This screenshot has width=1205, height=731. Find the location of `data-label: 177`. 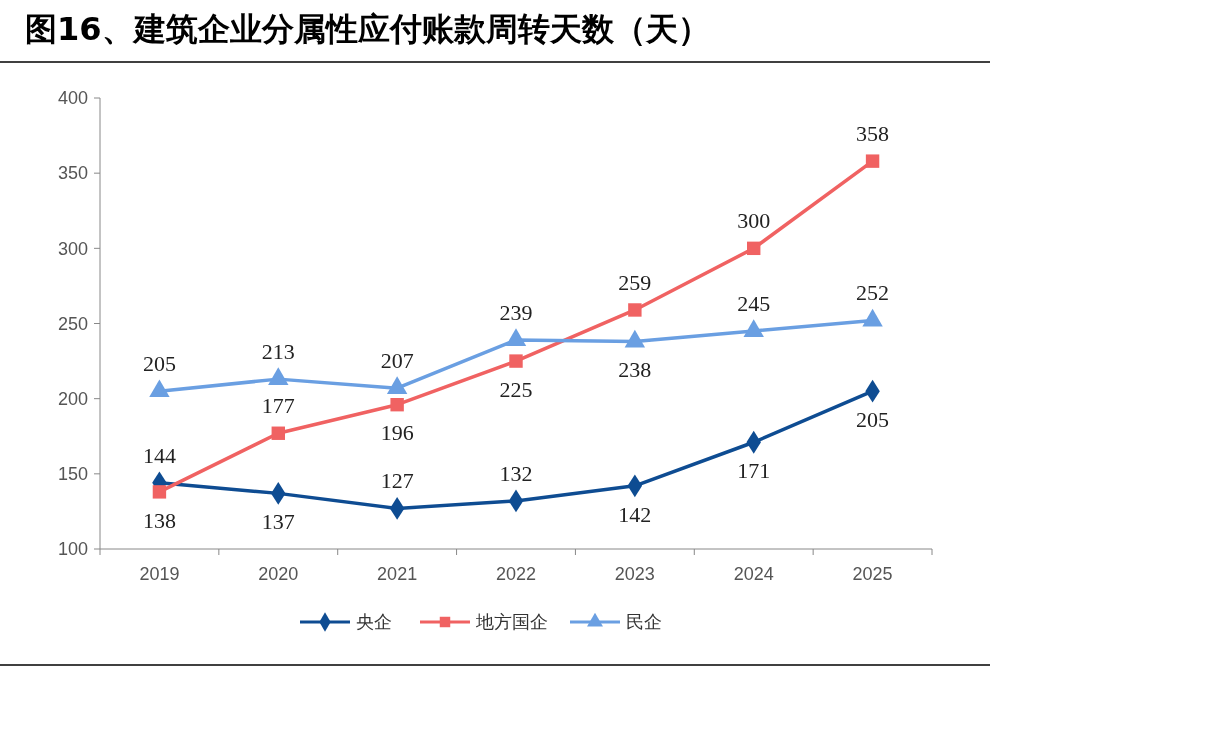

data-label: 177 is located at coordinates (278, 405).